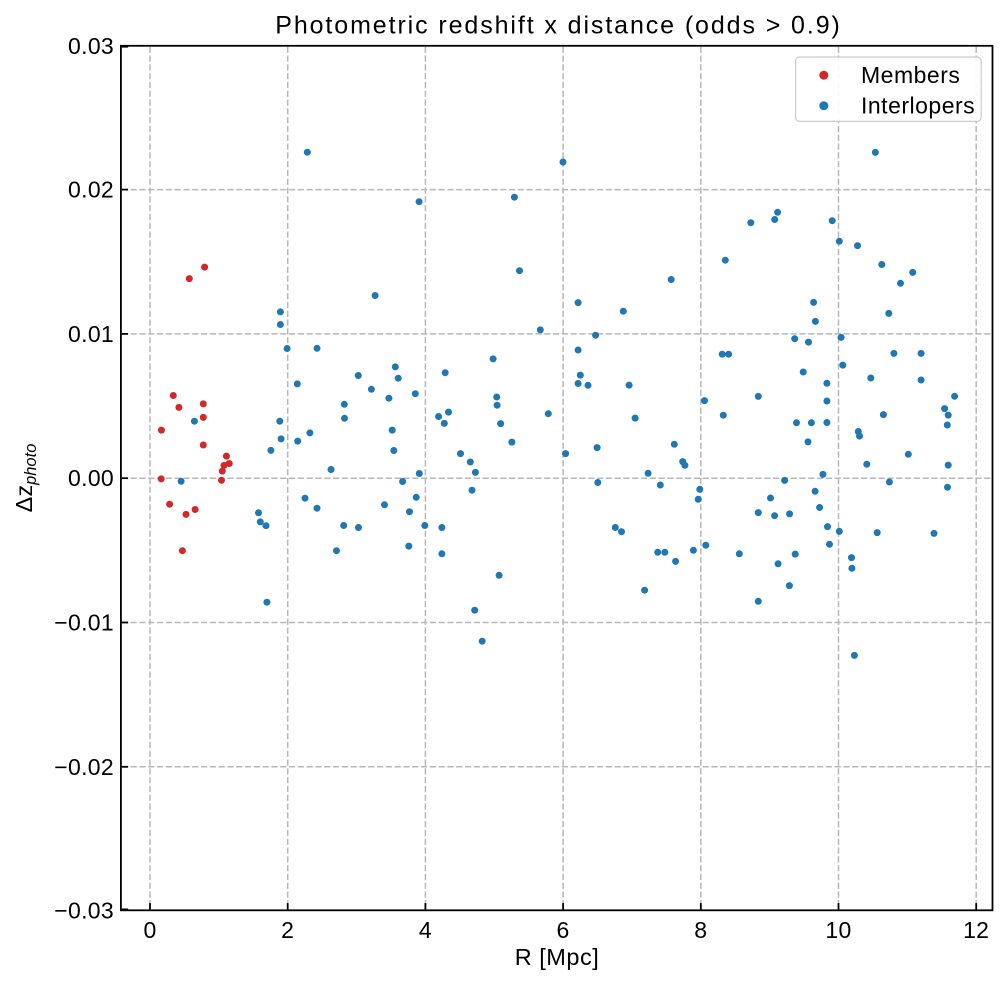 Image resolution: width=1008 pixels, height=988 pixels. I want to click on svg-text: 10, so click(838, 930).